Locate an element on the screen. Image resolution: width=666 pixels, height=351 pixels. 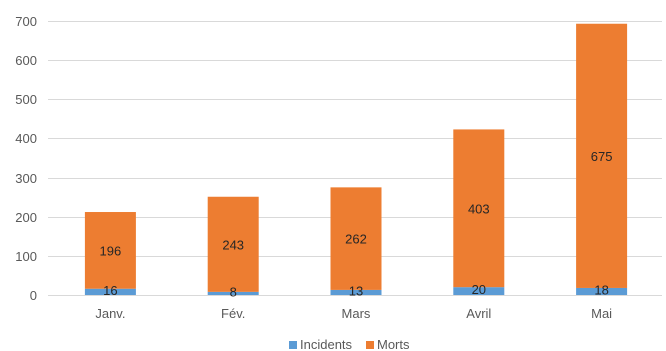
data-label-morts: 403 is located at coordinates (479, 208).